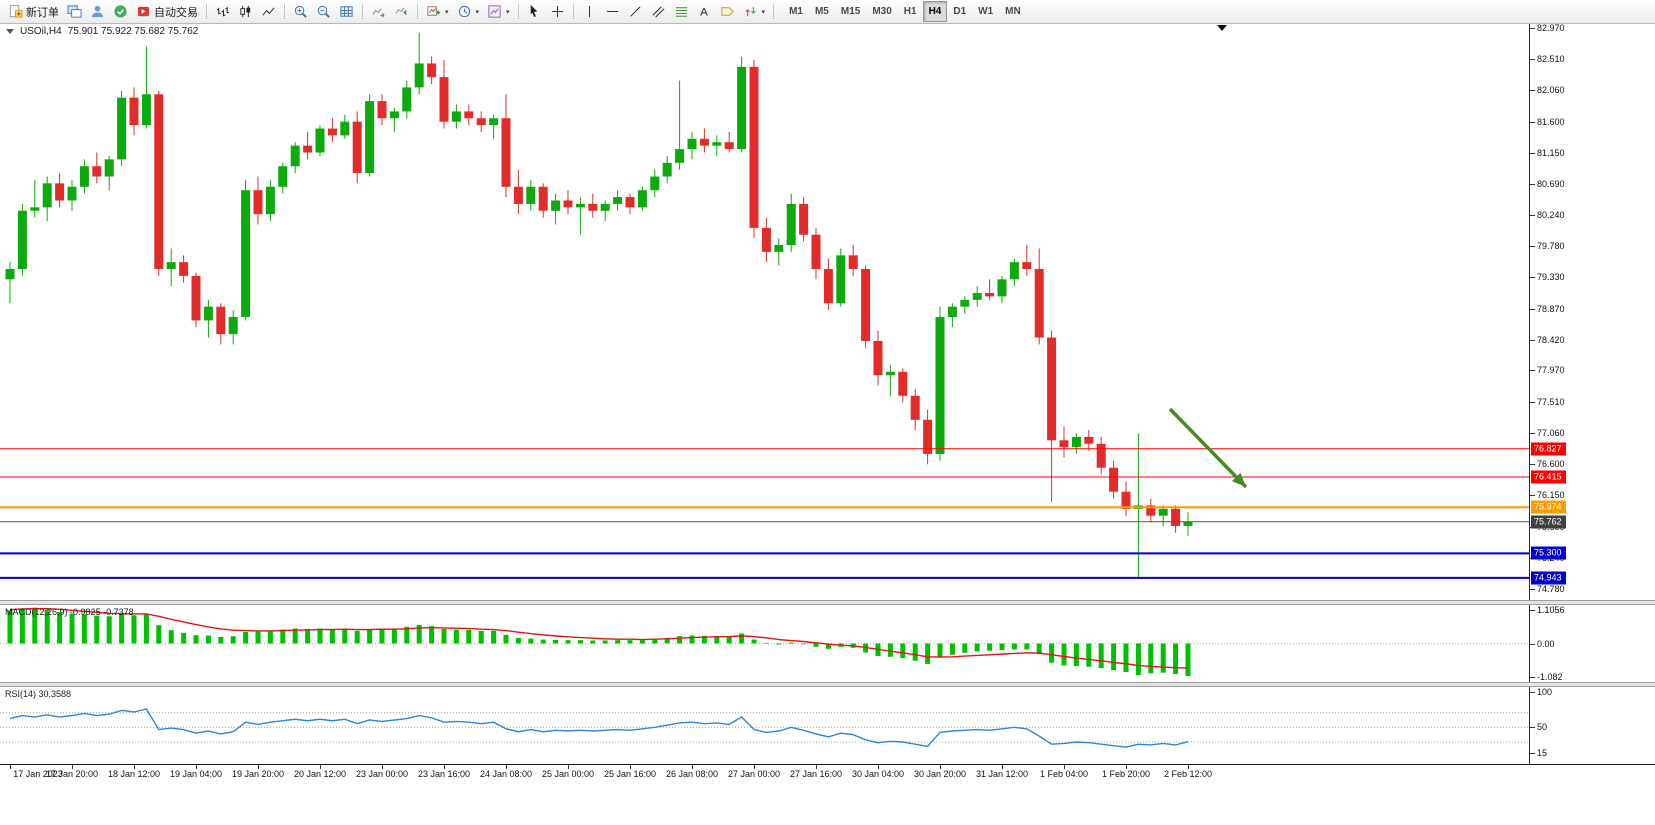  What do you see at coordinates (143, 11) in the screenshot?
I see `autotrade-icon` at bounding box center [143, 11].